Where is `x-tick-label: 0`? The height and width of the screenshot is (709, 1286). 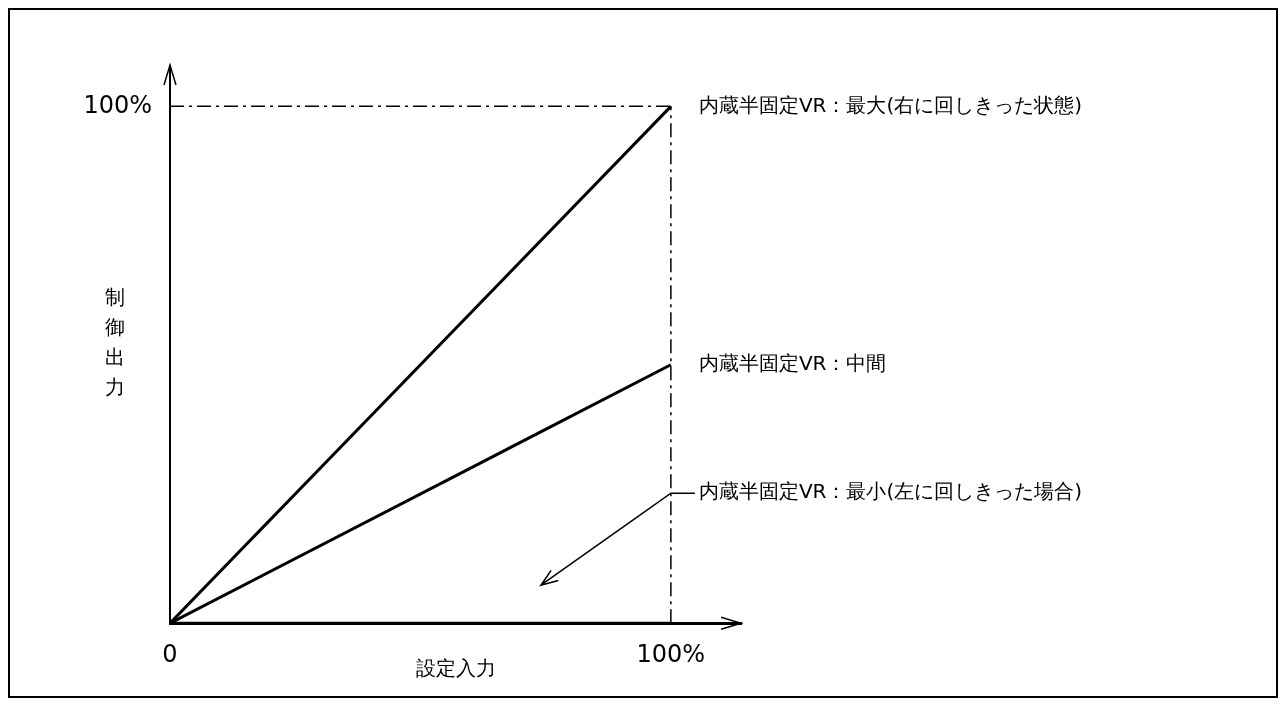
x-tick-label: 0 is located at coordinates (170, 653).